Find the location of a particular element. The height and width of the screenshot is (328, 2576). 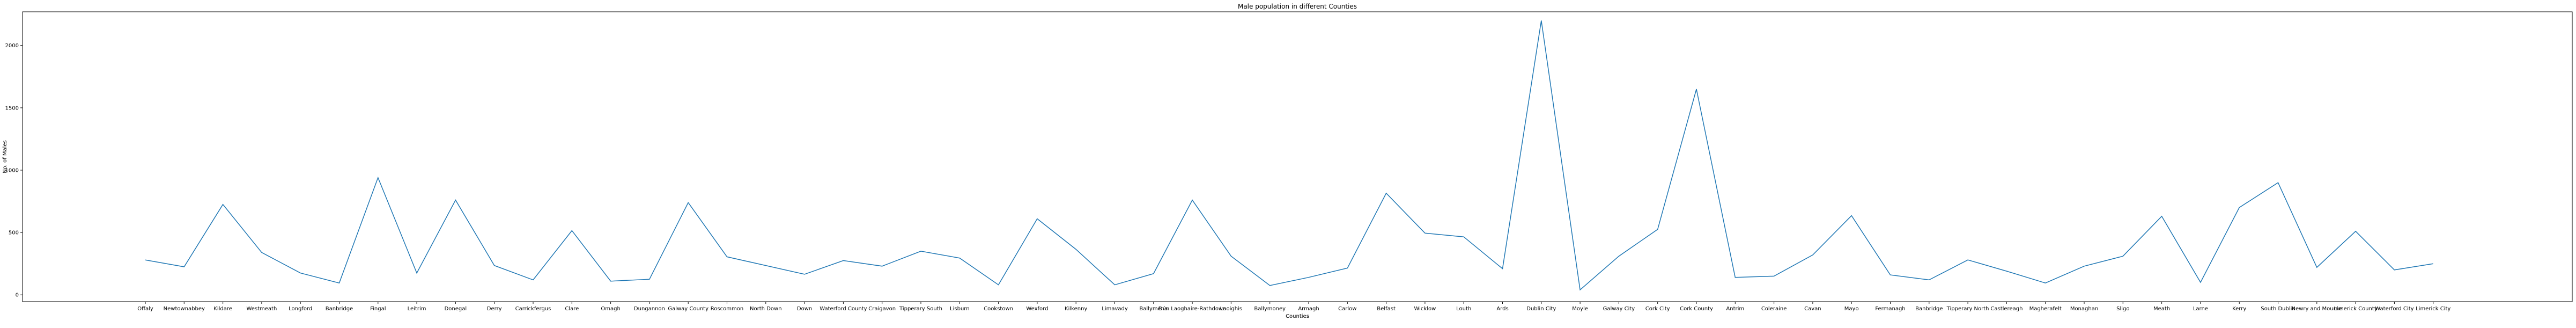

y-tick-label: 1000 is located at coordinates (12, 170).